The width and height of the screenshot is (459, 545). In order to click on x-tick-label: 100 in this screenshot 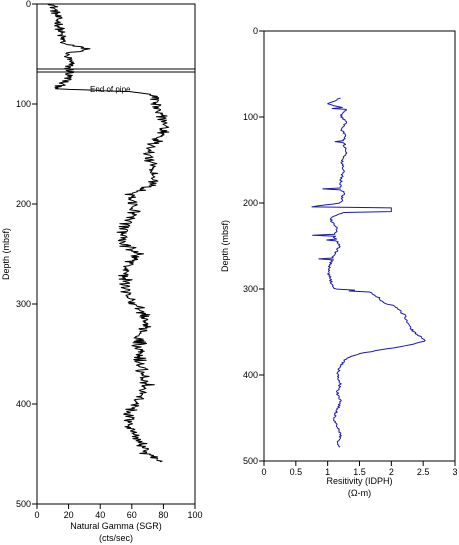, I will do `click(194, 515)`.